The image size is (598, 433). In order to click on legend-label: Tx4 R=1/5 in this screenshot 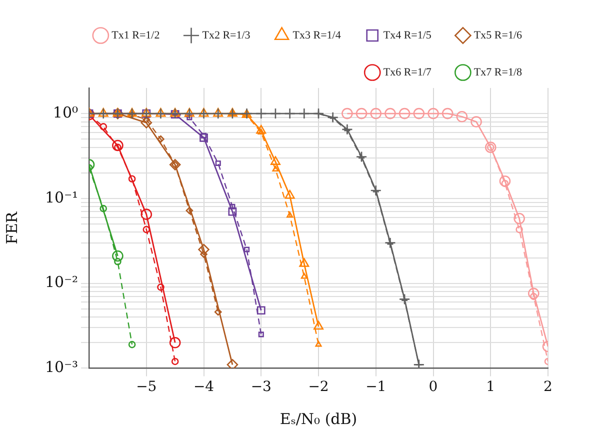, I will do `click(407, 35)`.